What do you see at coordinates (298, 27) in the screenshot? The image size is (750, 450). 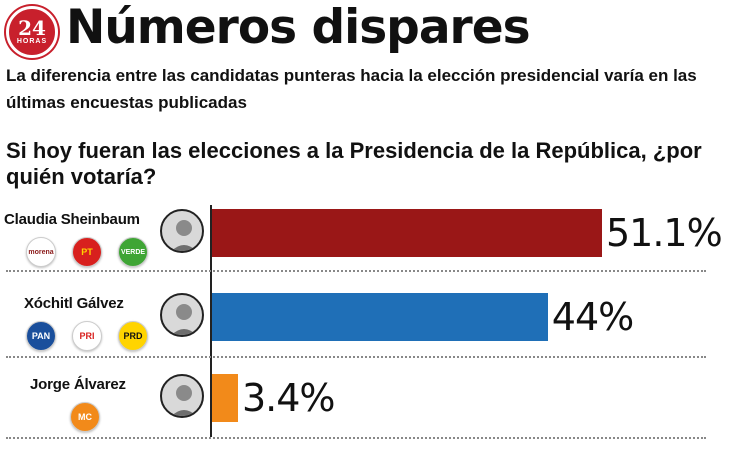 I see `page-title: Números dispares` at bounding box center [298, 27].